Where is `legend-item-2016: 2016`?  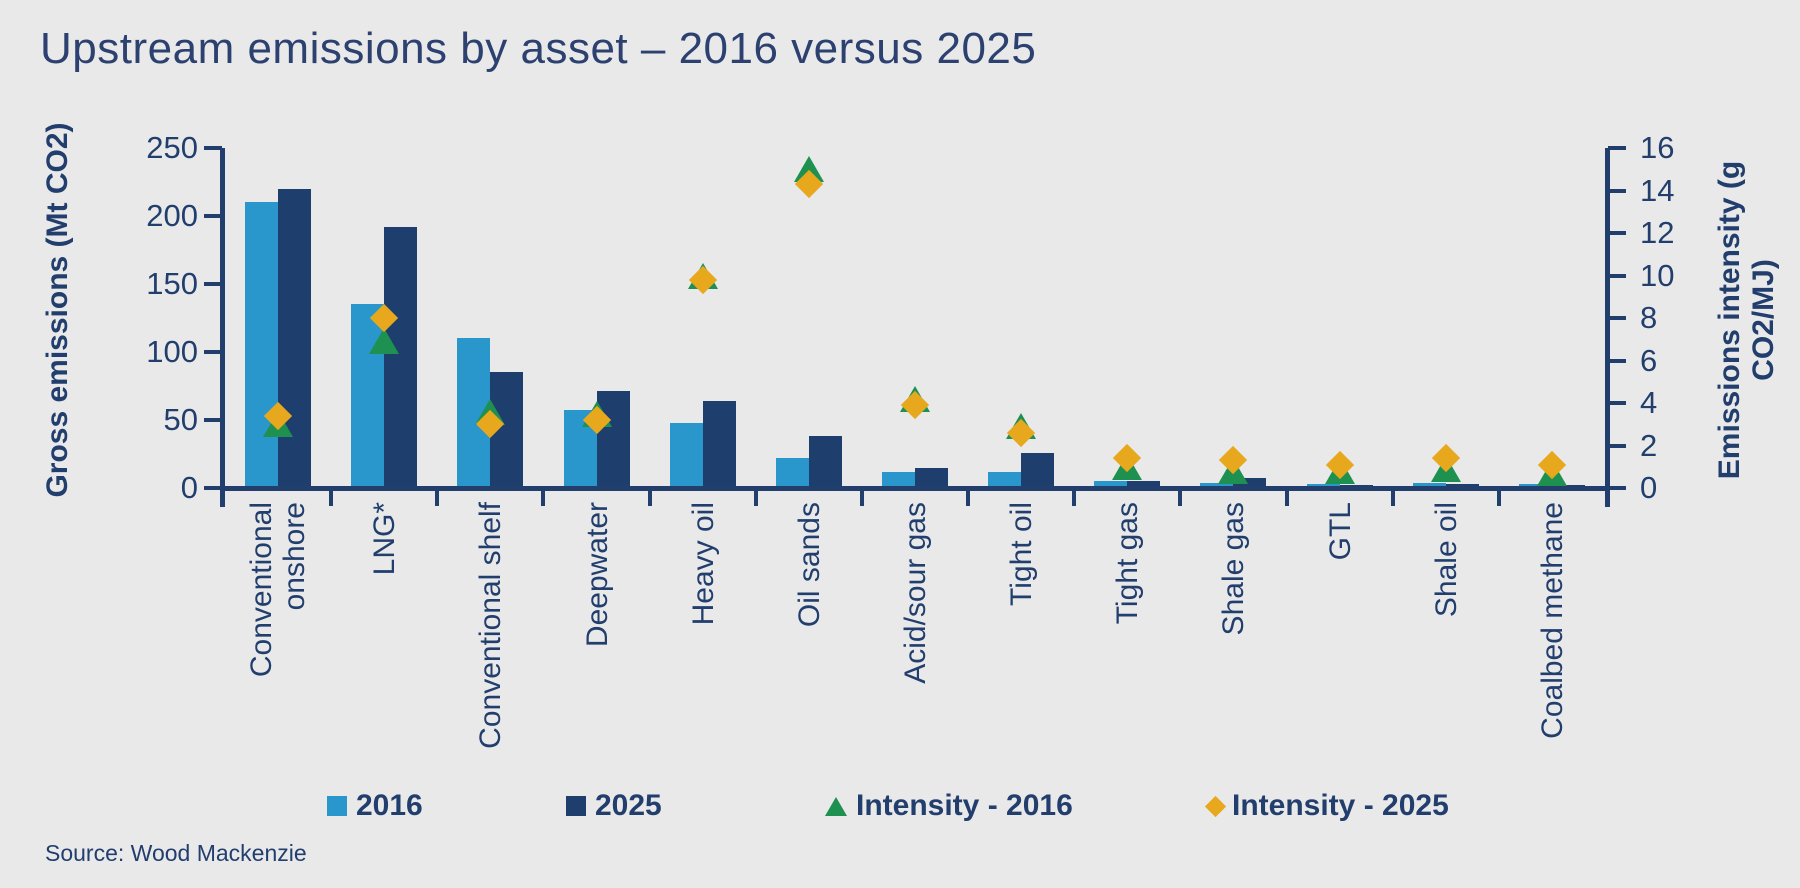 legend-item-2016: 2016 is located at coordinates (375, 806).